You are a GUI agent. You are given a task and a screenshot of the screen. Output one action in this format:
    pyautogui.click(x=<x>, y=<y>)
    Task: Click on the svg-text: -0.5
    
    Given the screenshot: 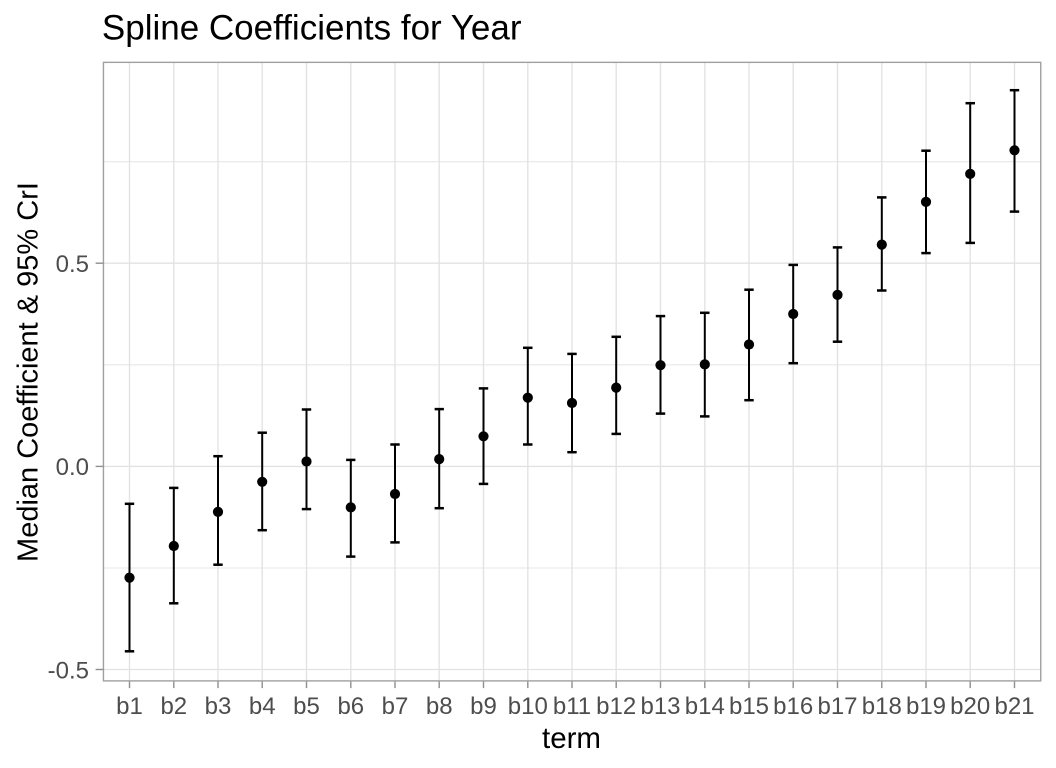 What is the action you would take?
    pyautogui.click(x=68, y=670)
    